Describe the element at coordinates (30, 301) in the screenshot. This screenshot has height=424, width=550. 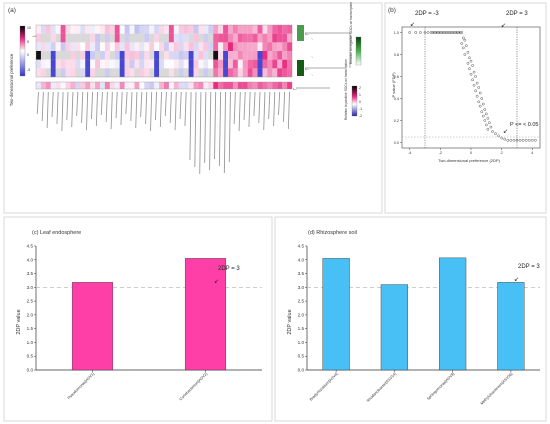
I see `y-tick-label: 2.5` at that location.